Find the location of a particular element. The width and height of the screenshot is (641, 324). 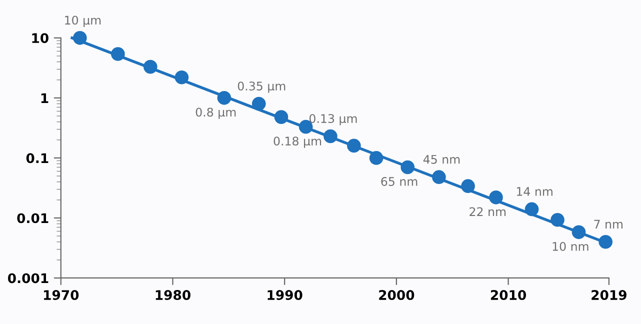

x-tick-label: 2010 is located at coordinates (508, 295).